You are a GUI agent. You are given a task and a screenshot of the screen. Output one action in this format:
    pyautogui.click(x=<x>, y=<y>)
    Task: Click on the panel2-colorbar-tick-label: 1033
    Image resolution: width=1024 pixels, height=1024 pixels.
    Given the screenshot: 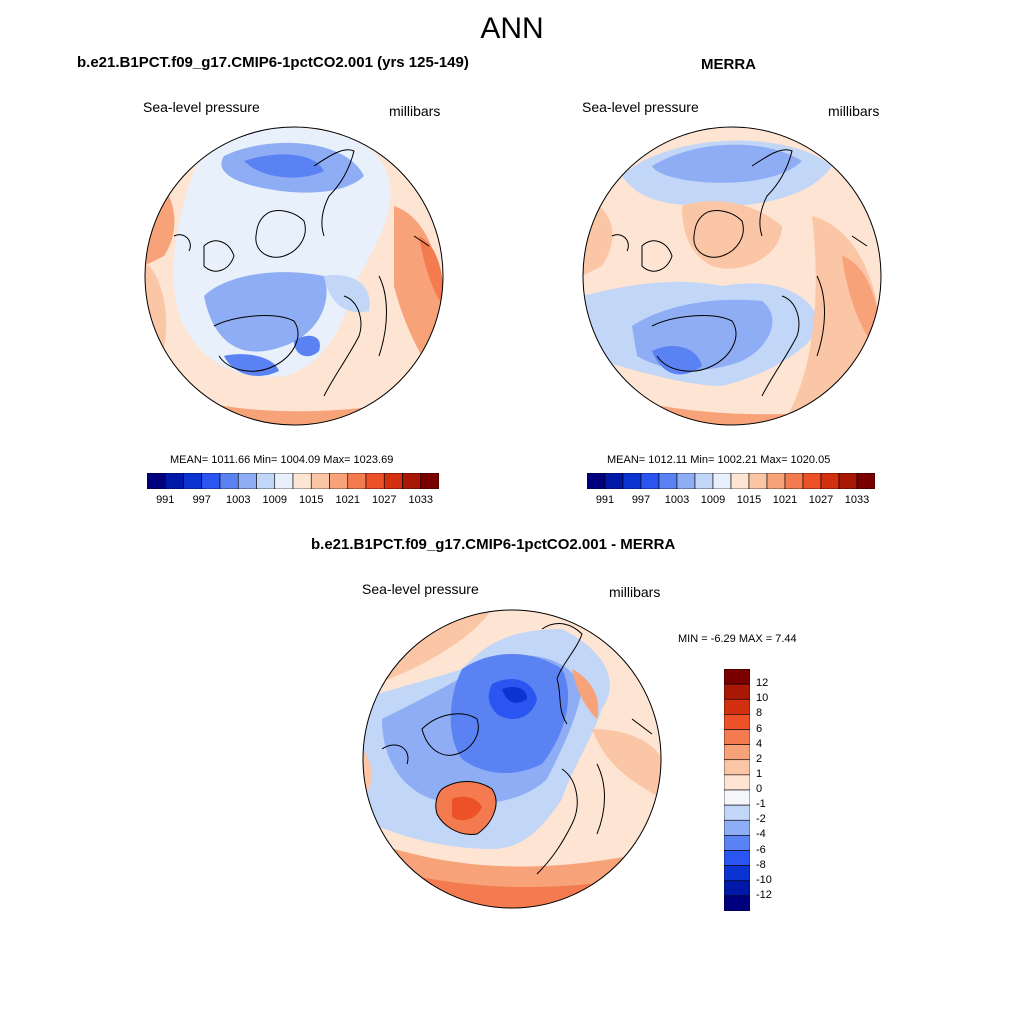 What is the action you would take?
    pyautogui.click(x=857, y=500)
    